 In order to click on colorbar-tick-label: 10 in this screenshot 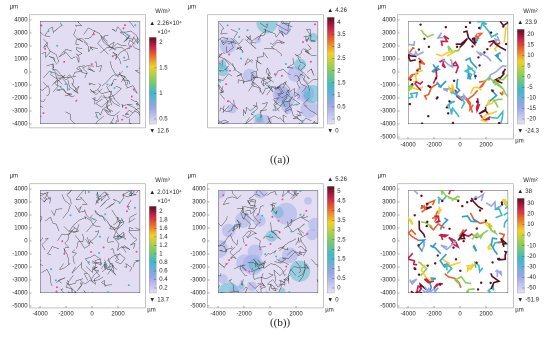, I will do `click(530, 225)`.